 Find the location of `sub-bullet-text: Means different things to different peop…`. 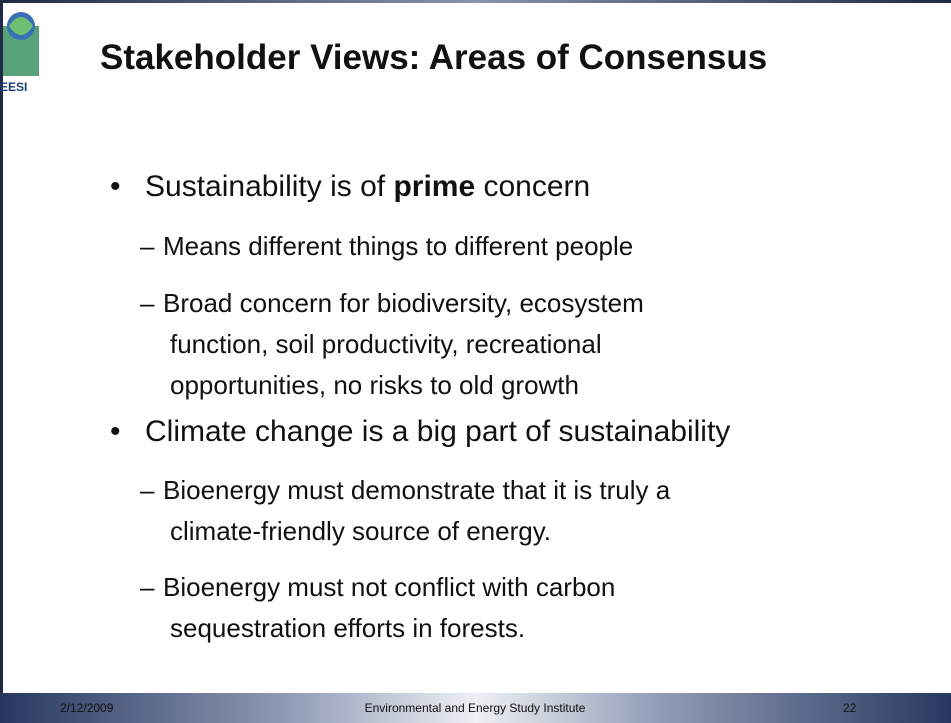

sub-bullet-text: Means different things to different peop… is located at coordinates (398, 246).